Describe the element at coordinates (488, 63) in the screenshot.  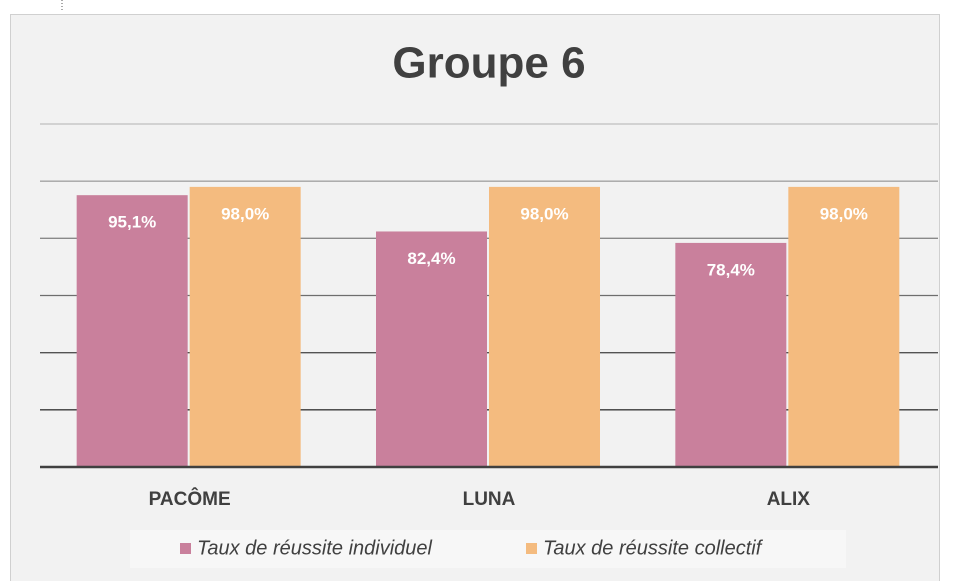
I see `chart-title: Groupe 6` at that location.